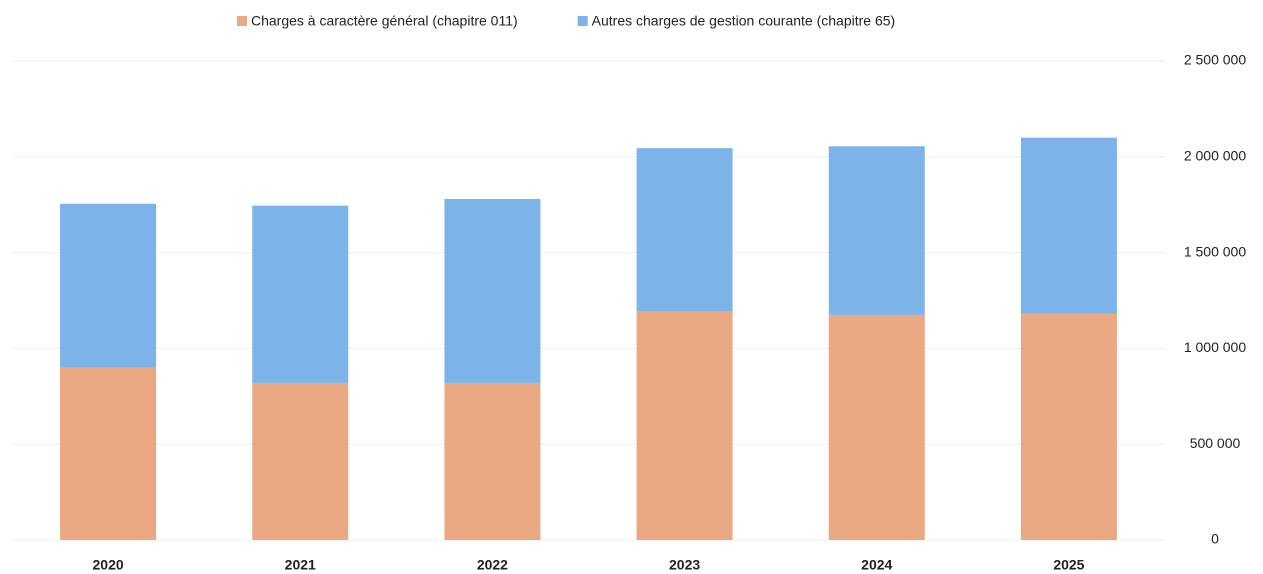 The width and height of the screenshot is (1263, 574). Describe the element at coordinates (1215, 156) in the screenshot. I see `y-tick-label: 2 000 000` at that location.